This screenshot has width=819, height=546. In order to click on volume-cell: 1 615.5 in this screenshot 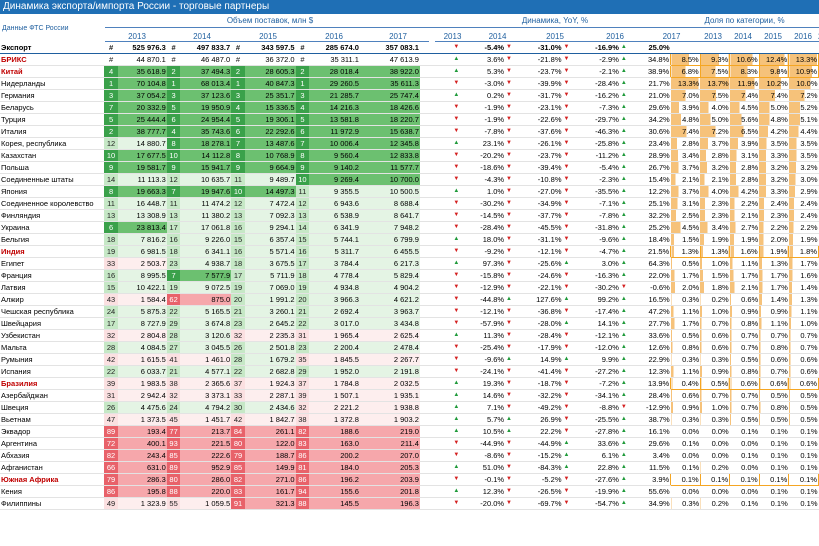, I will do `click(142, 359)`.